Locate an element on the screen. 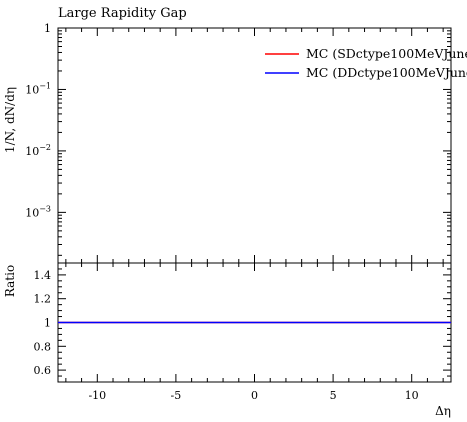  x-tick-label: 0 is located at coordinates (254, 395).